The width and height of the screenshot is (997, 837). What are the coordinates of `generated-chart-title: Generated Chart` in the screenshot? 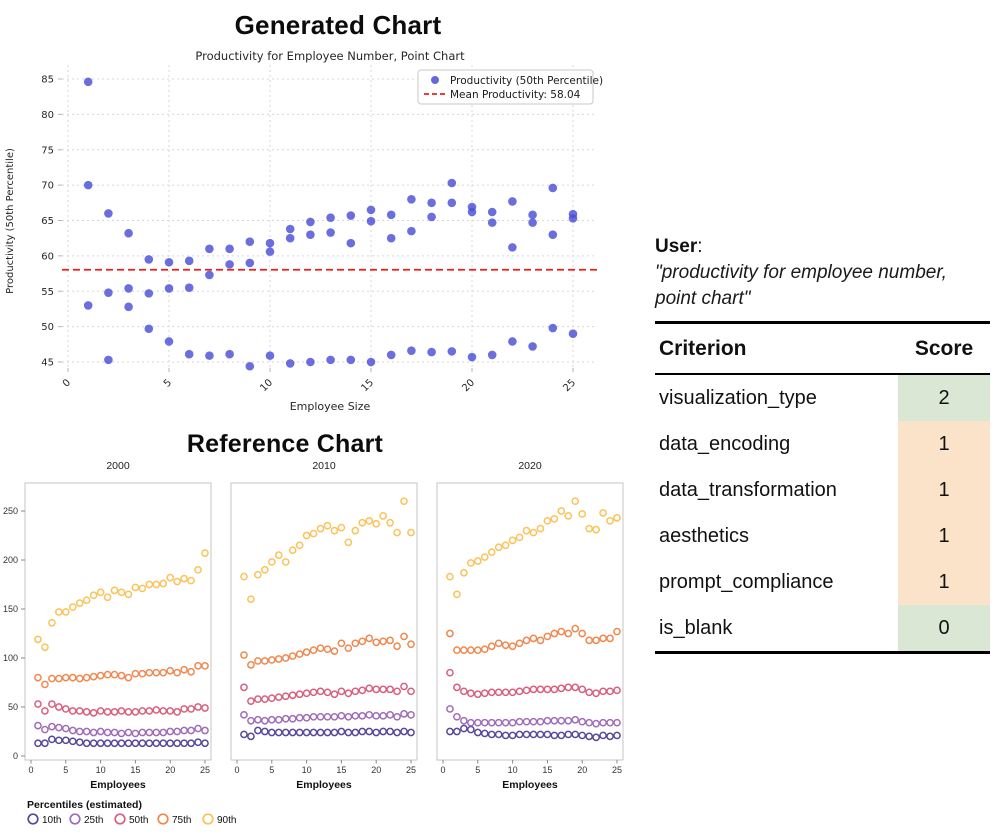 It's located at (338, 25).